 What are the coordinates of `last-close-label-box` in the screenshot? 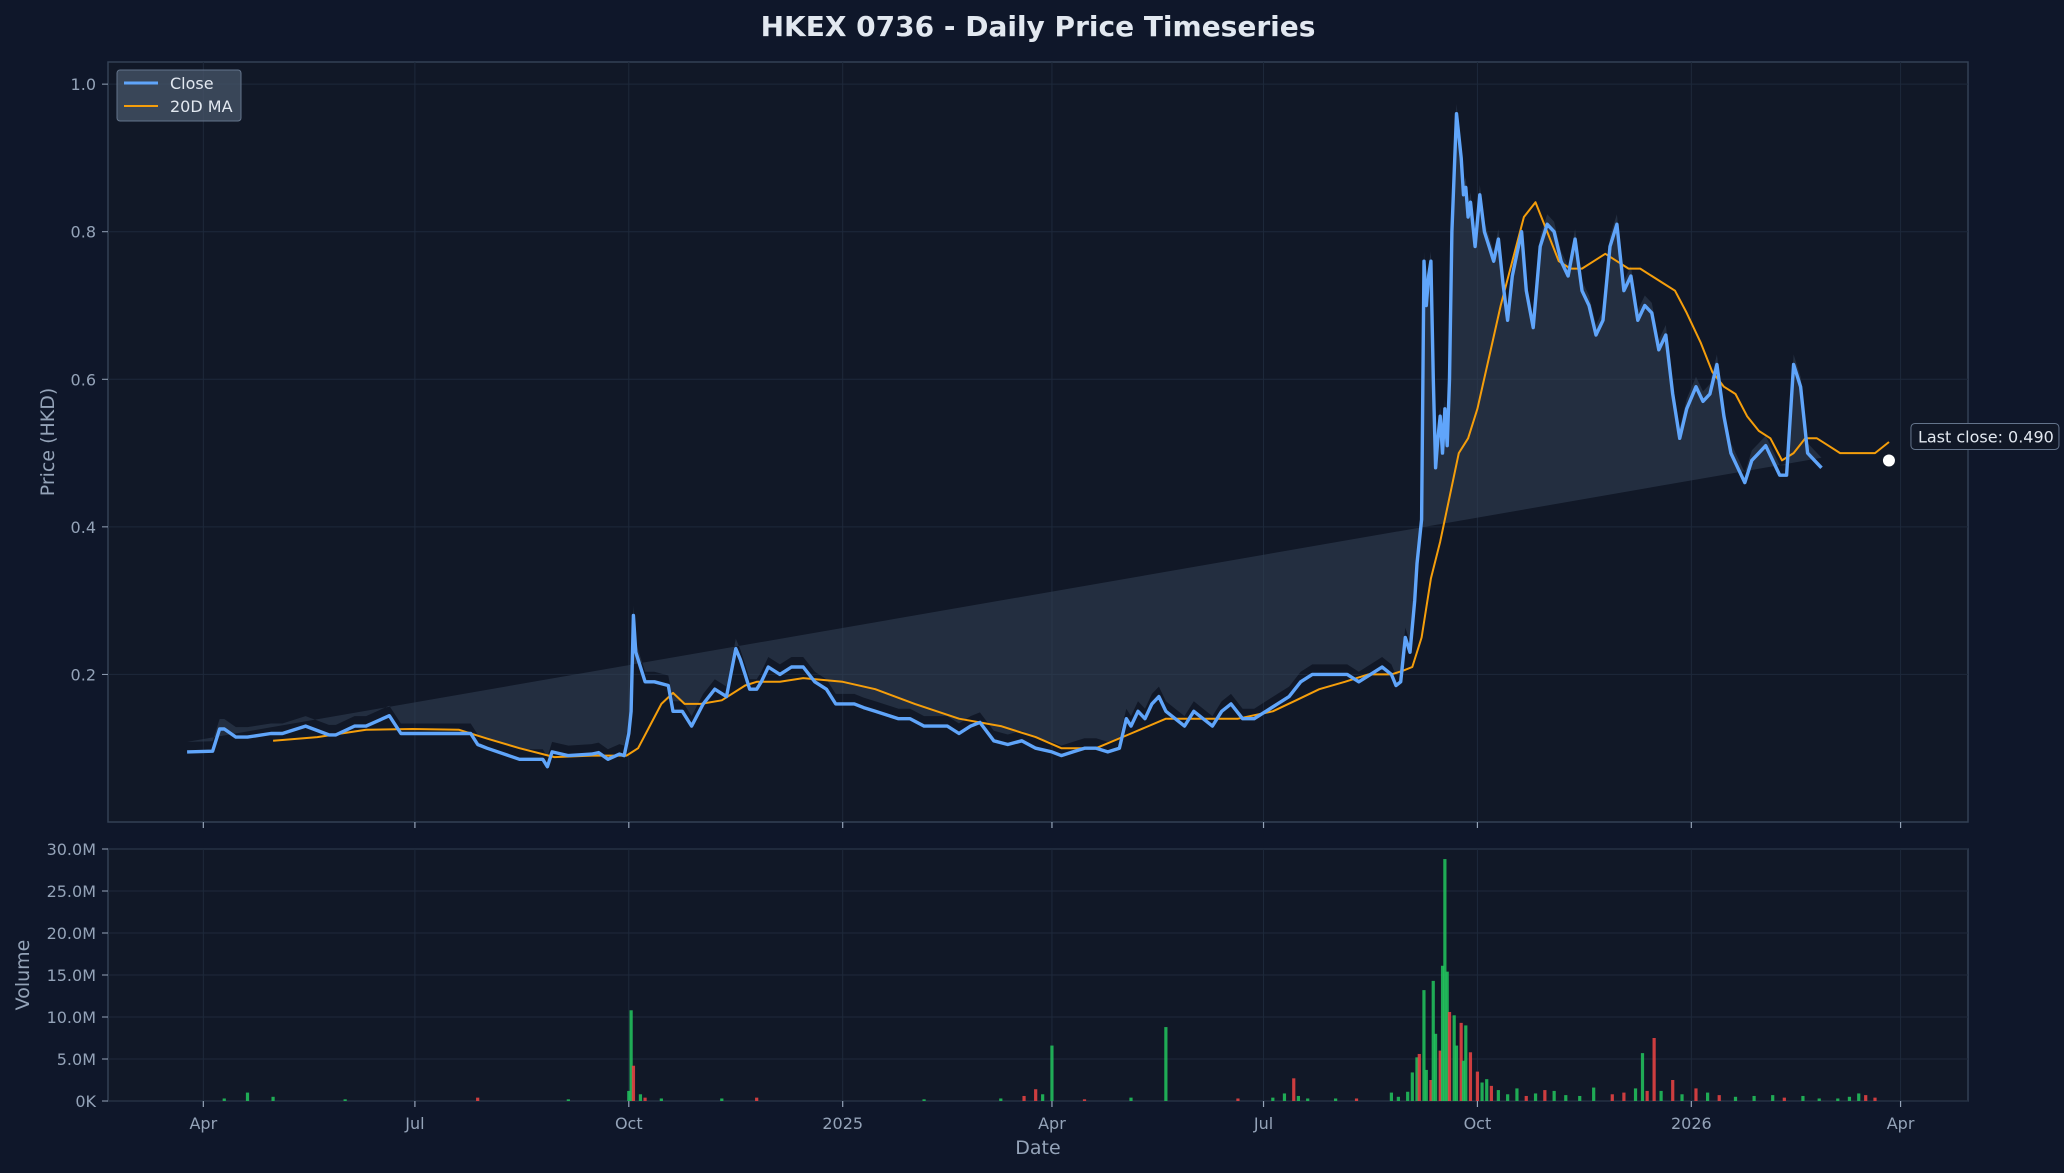 It's located at (1985, 436).